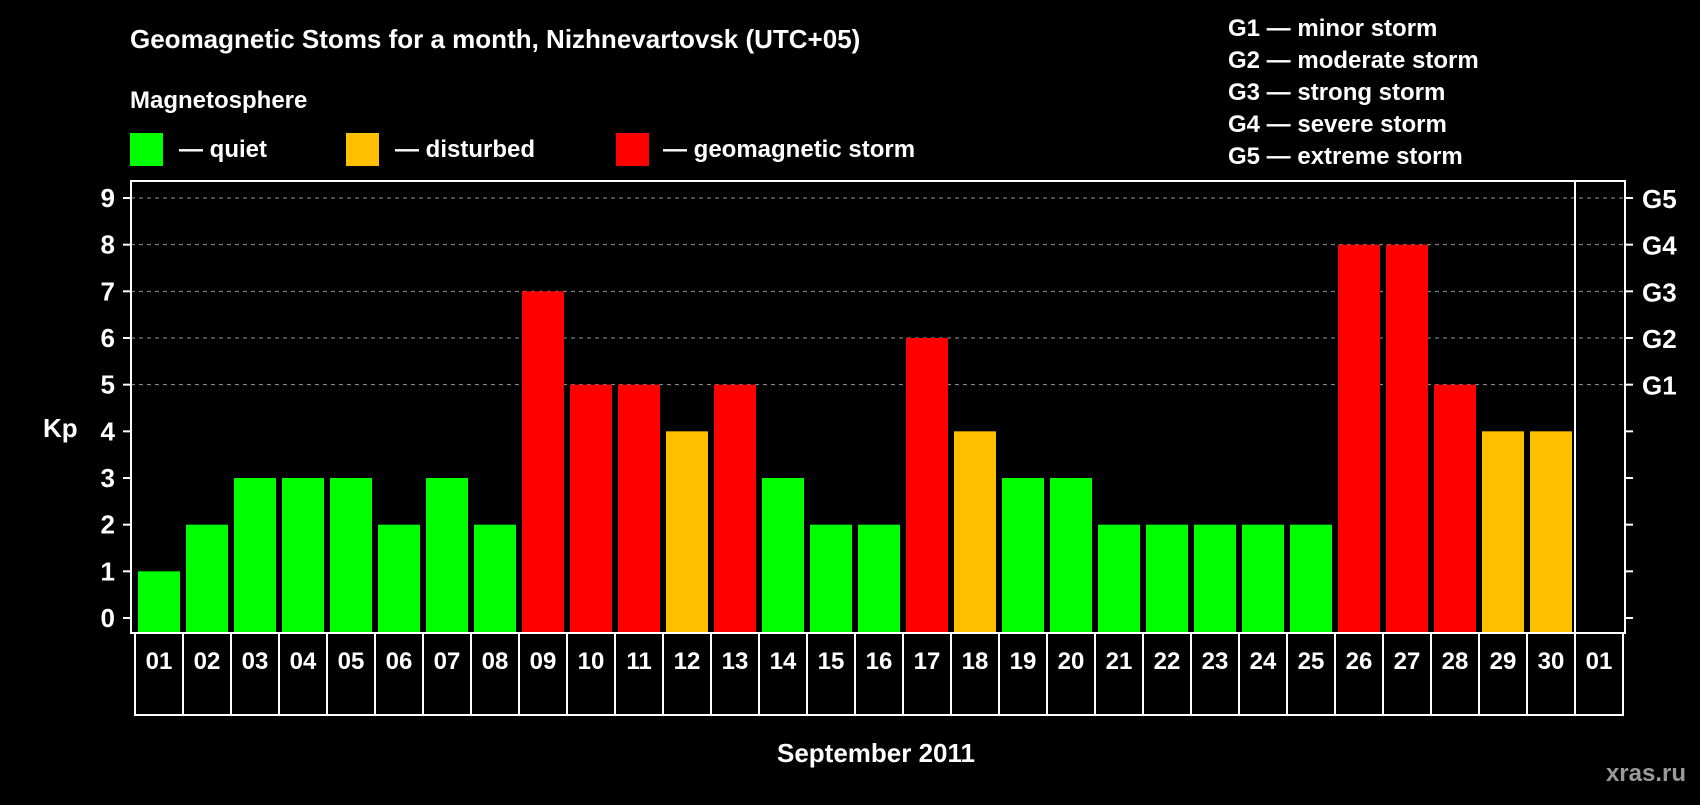 The image size is (1700, 805). What do you see at coordinates (108, 385) in the screenshot?
I see `y-tick-label: 5` at bounding box center [108, 385].